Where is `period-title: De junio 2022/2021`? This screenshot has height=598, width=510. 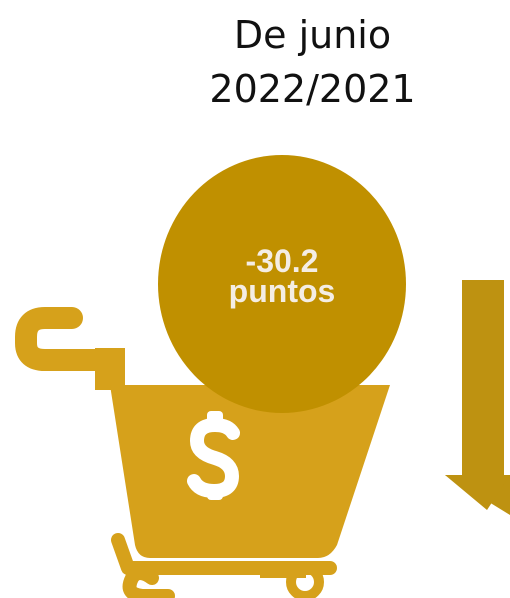
period-title: De junio 2022/2021 is located at coordinates (312, 62).